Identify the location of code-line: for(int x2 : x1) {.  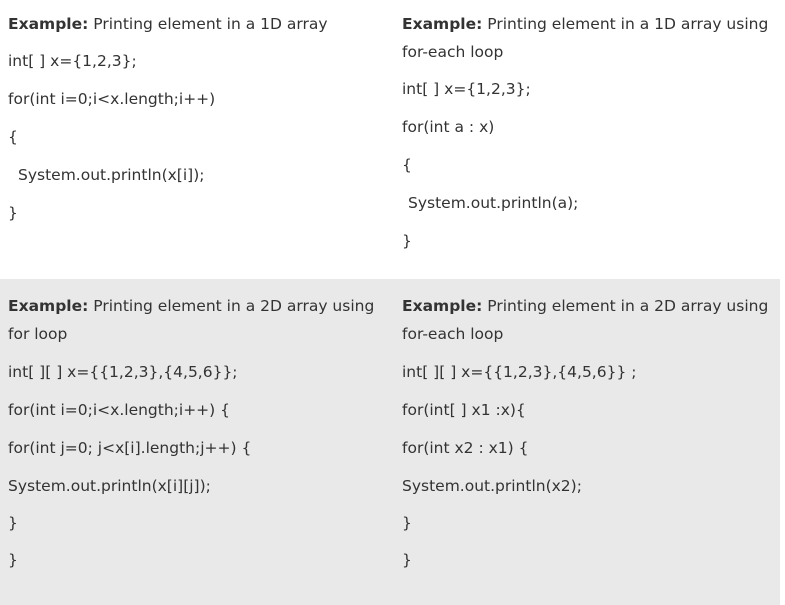
(465, 448).